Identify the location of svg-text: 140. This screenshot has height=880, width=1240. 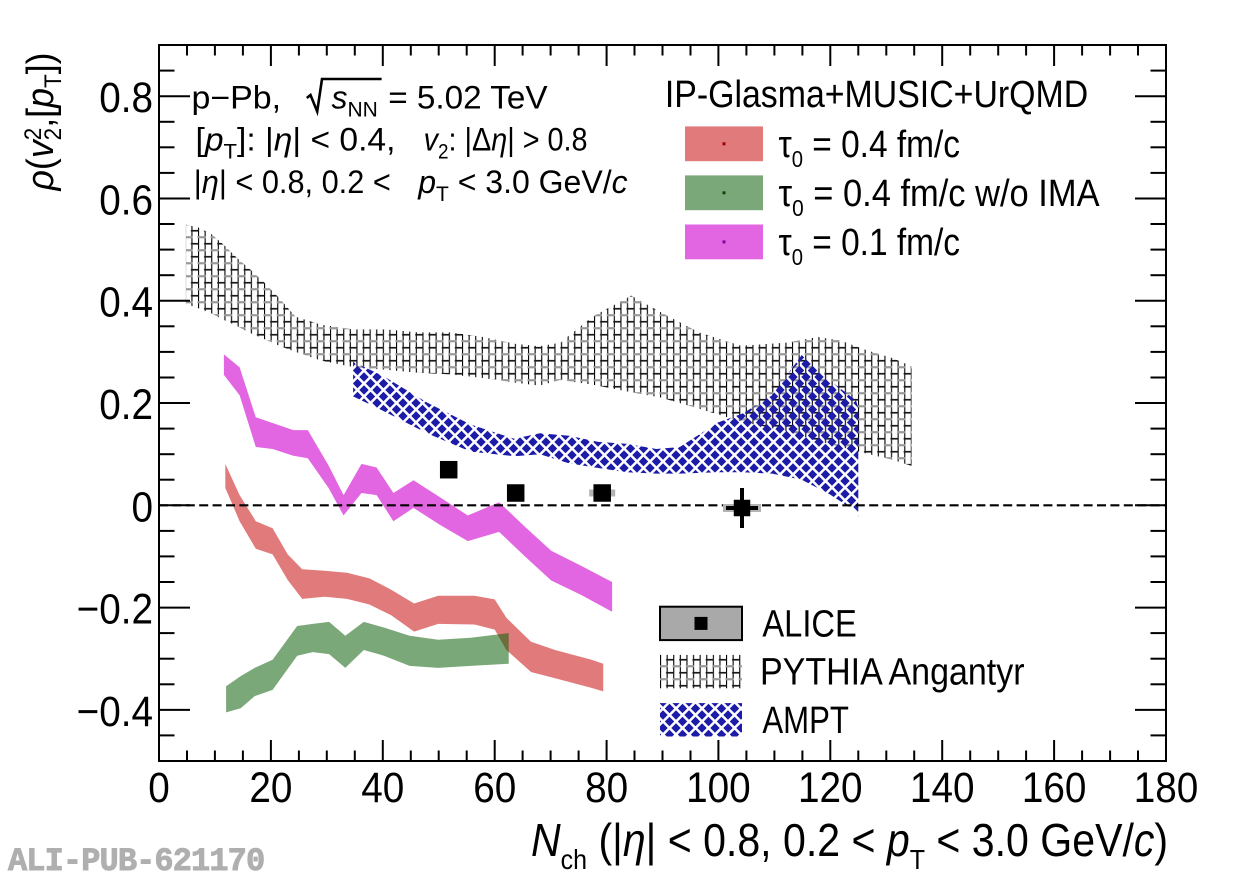
(942, 787).